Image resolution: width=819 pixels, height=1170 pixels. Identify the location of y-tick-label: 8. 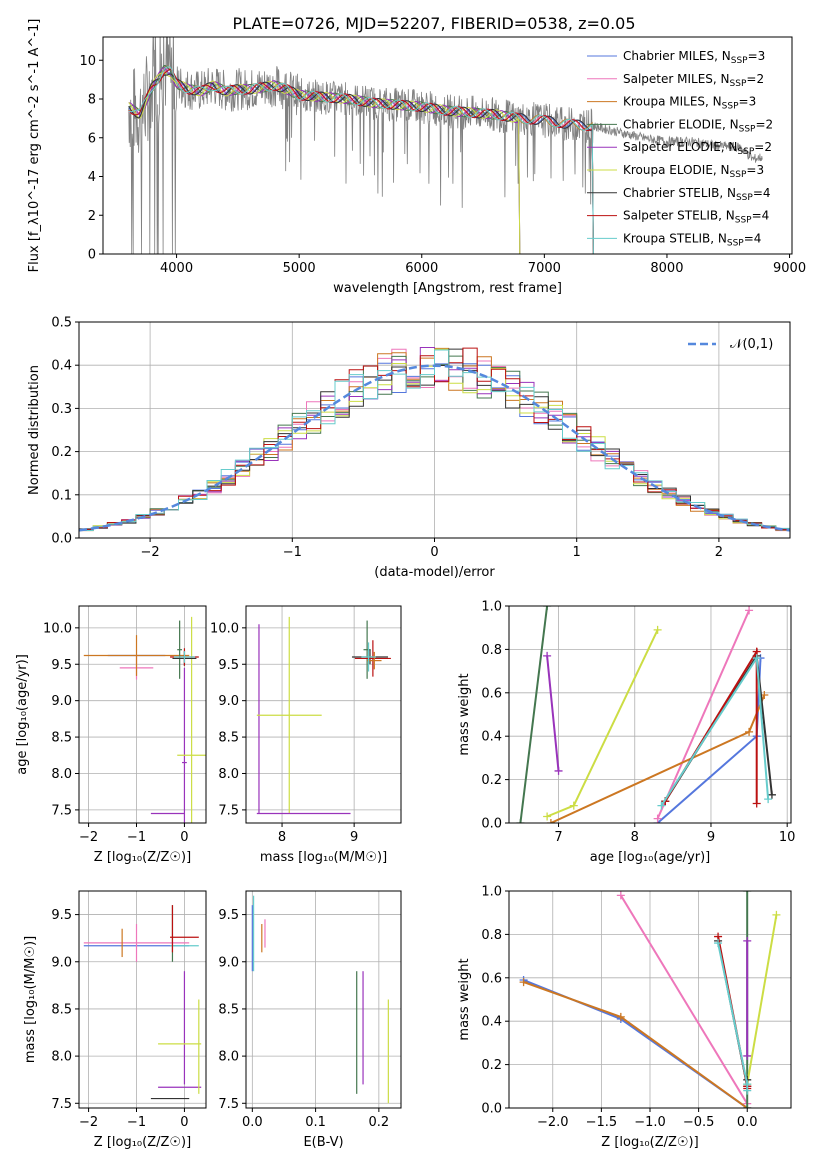
(92, 100).